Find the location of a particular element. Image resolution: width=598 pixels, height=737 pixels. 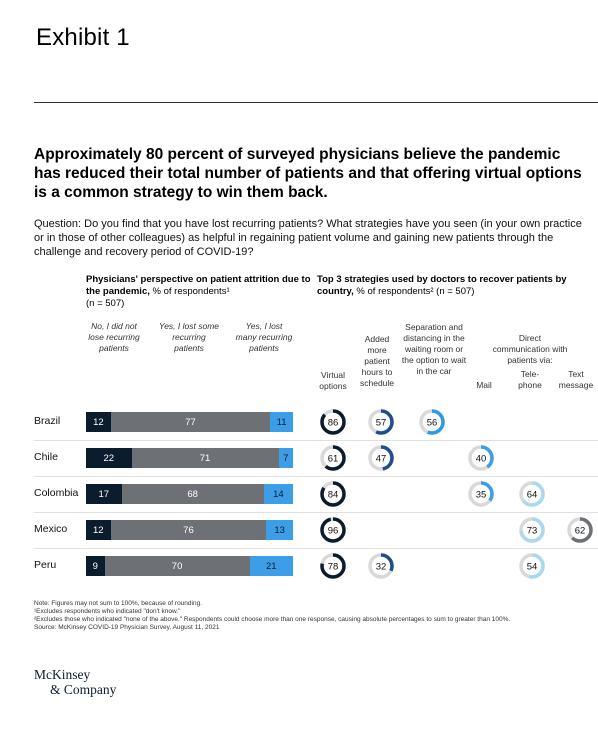

donut-gauge: 73 is located at coordinates (532, 530).